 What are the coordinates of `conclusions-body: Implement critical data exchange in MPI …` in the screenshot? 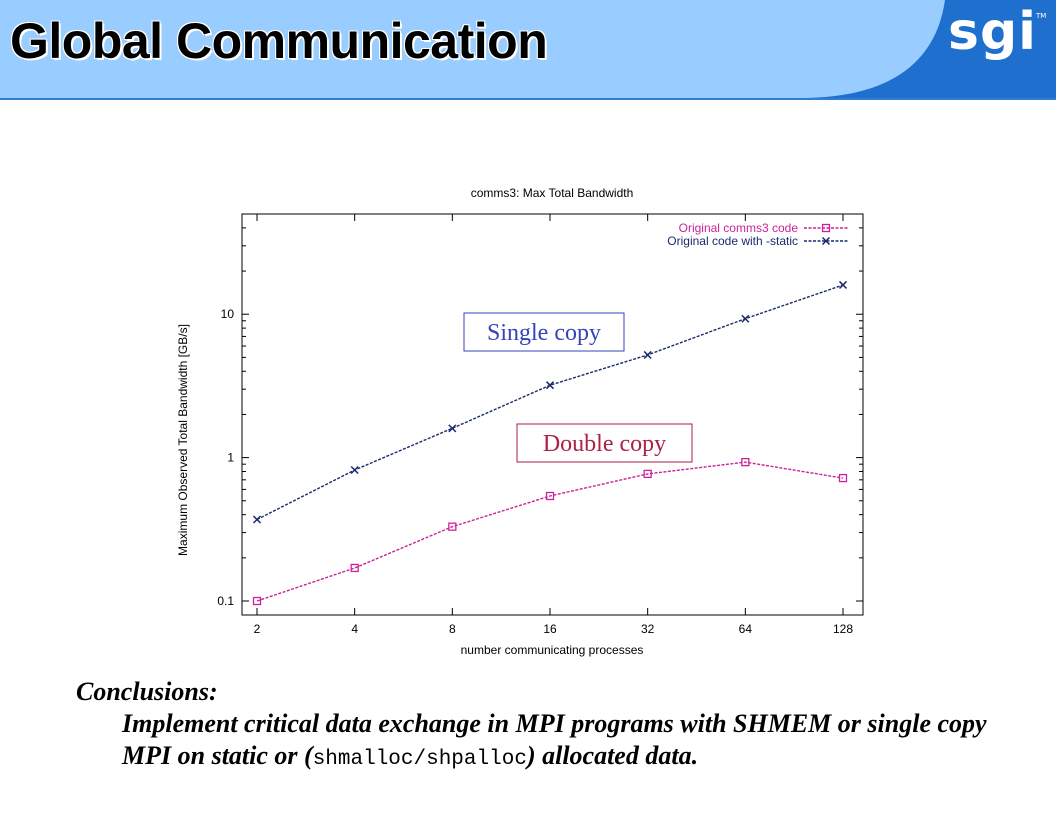 It's located at (579, 742).